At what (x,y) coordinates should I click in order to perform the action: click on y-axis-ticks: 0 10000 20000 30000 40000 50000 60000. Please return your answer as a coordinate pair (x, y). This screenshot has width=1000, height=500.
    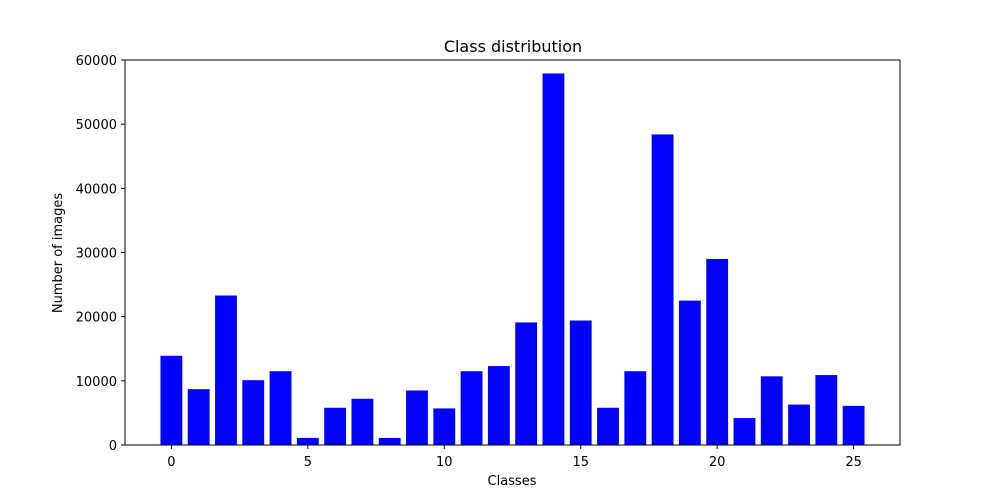
    Looking at the image, I should click on (100, 254).